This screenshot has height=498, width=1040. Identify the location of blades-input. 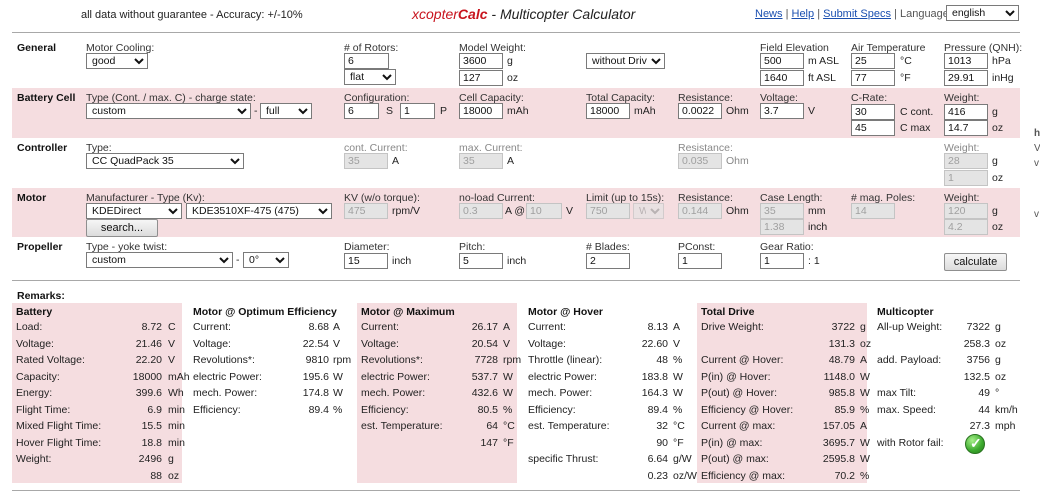
(608, 261).